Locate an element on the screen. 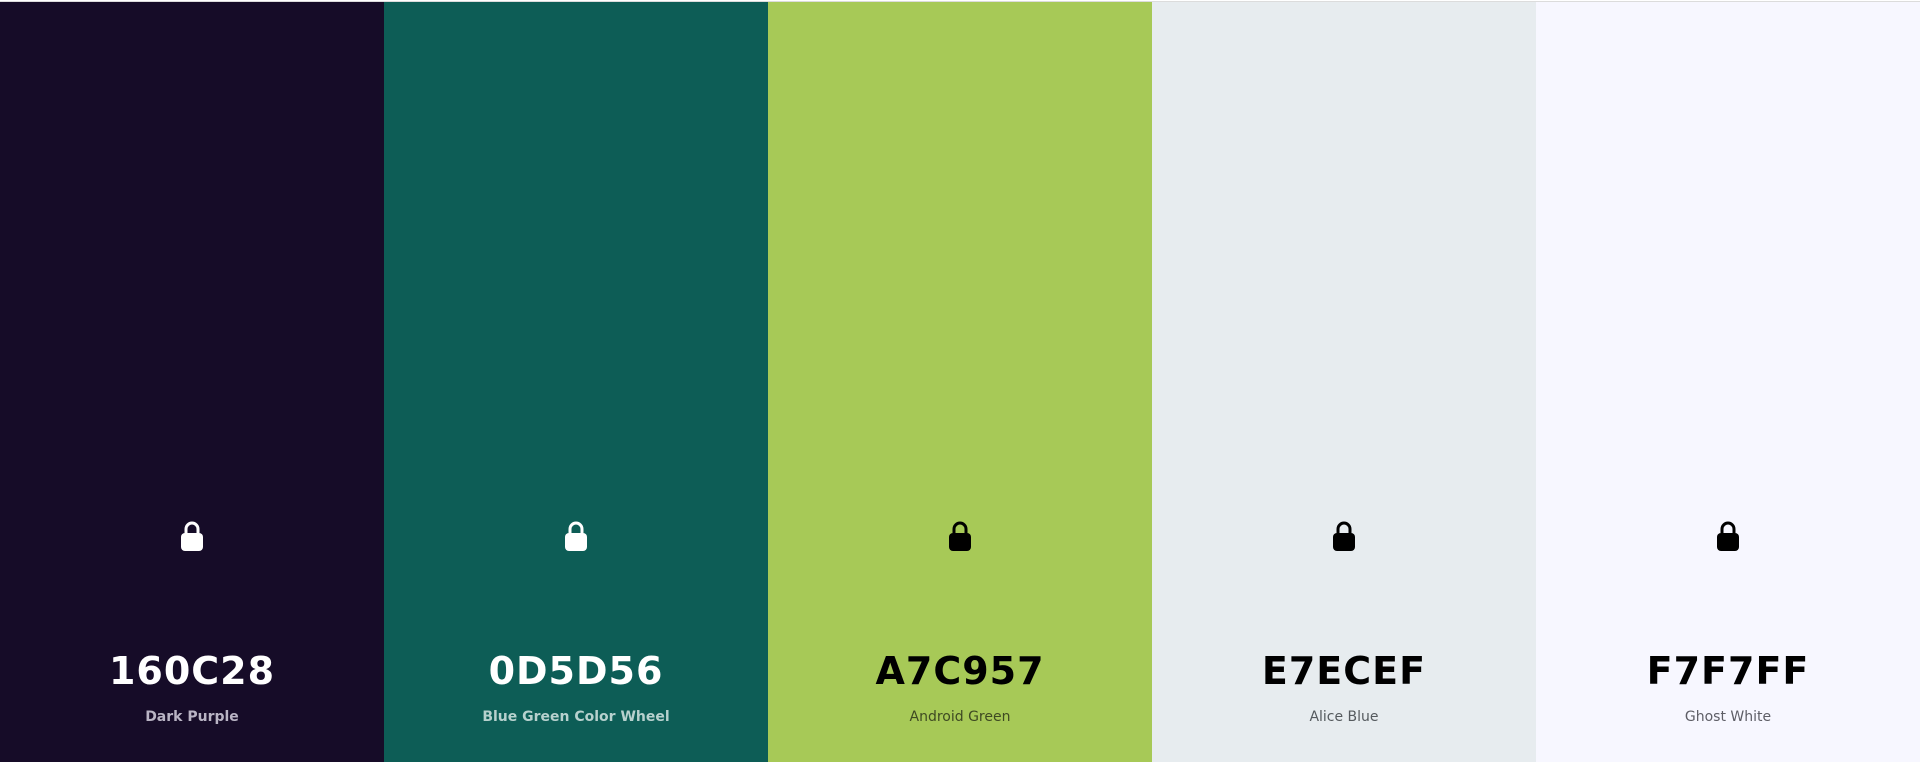  color-name: Blue Green Color Wheel is located at coordinates (576, 717).